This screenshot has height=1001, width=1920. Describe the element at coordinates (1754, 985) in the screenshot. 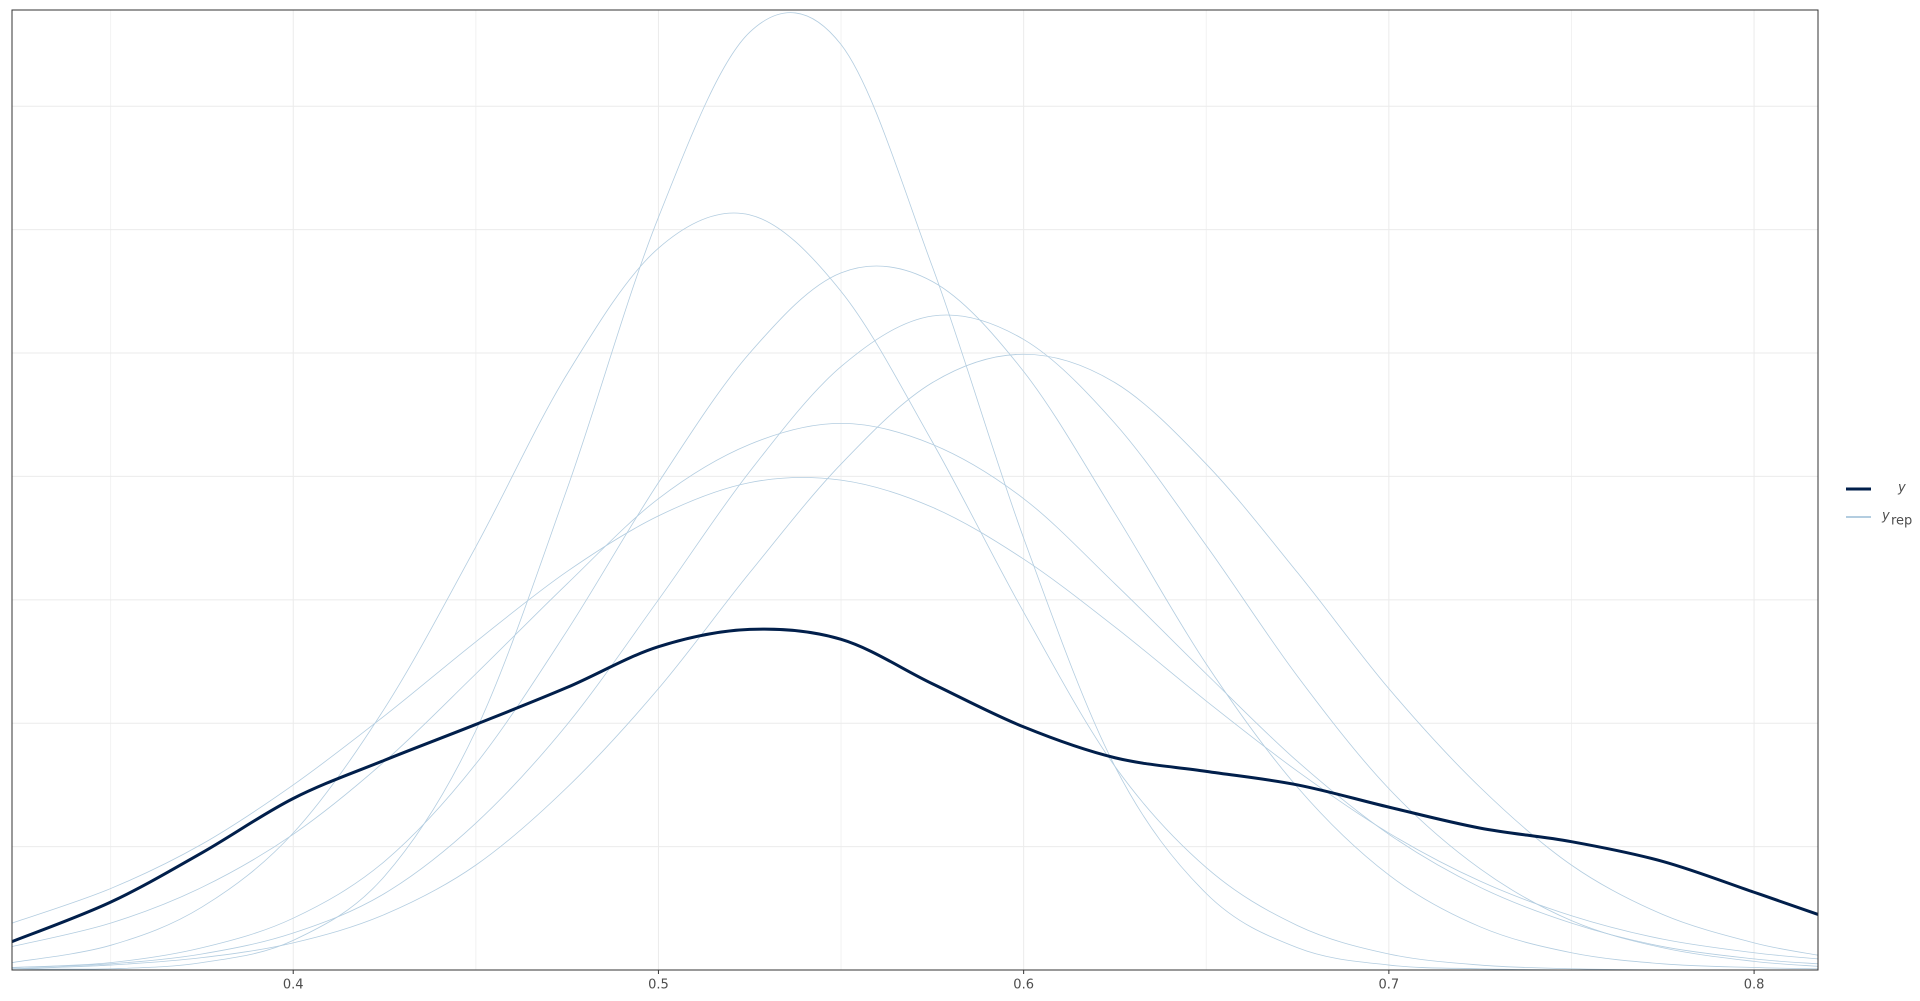

I see `x-tick-label: 0.8` at that location.